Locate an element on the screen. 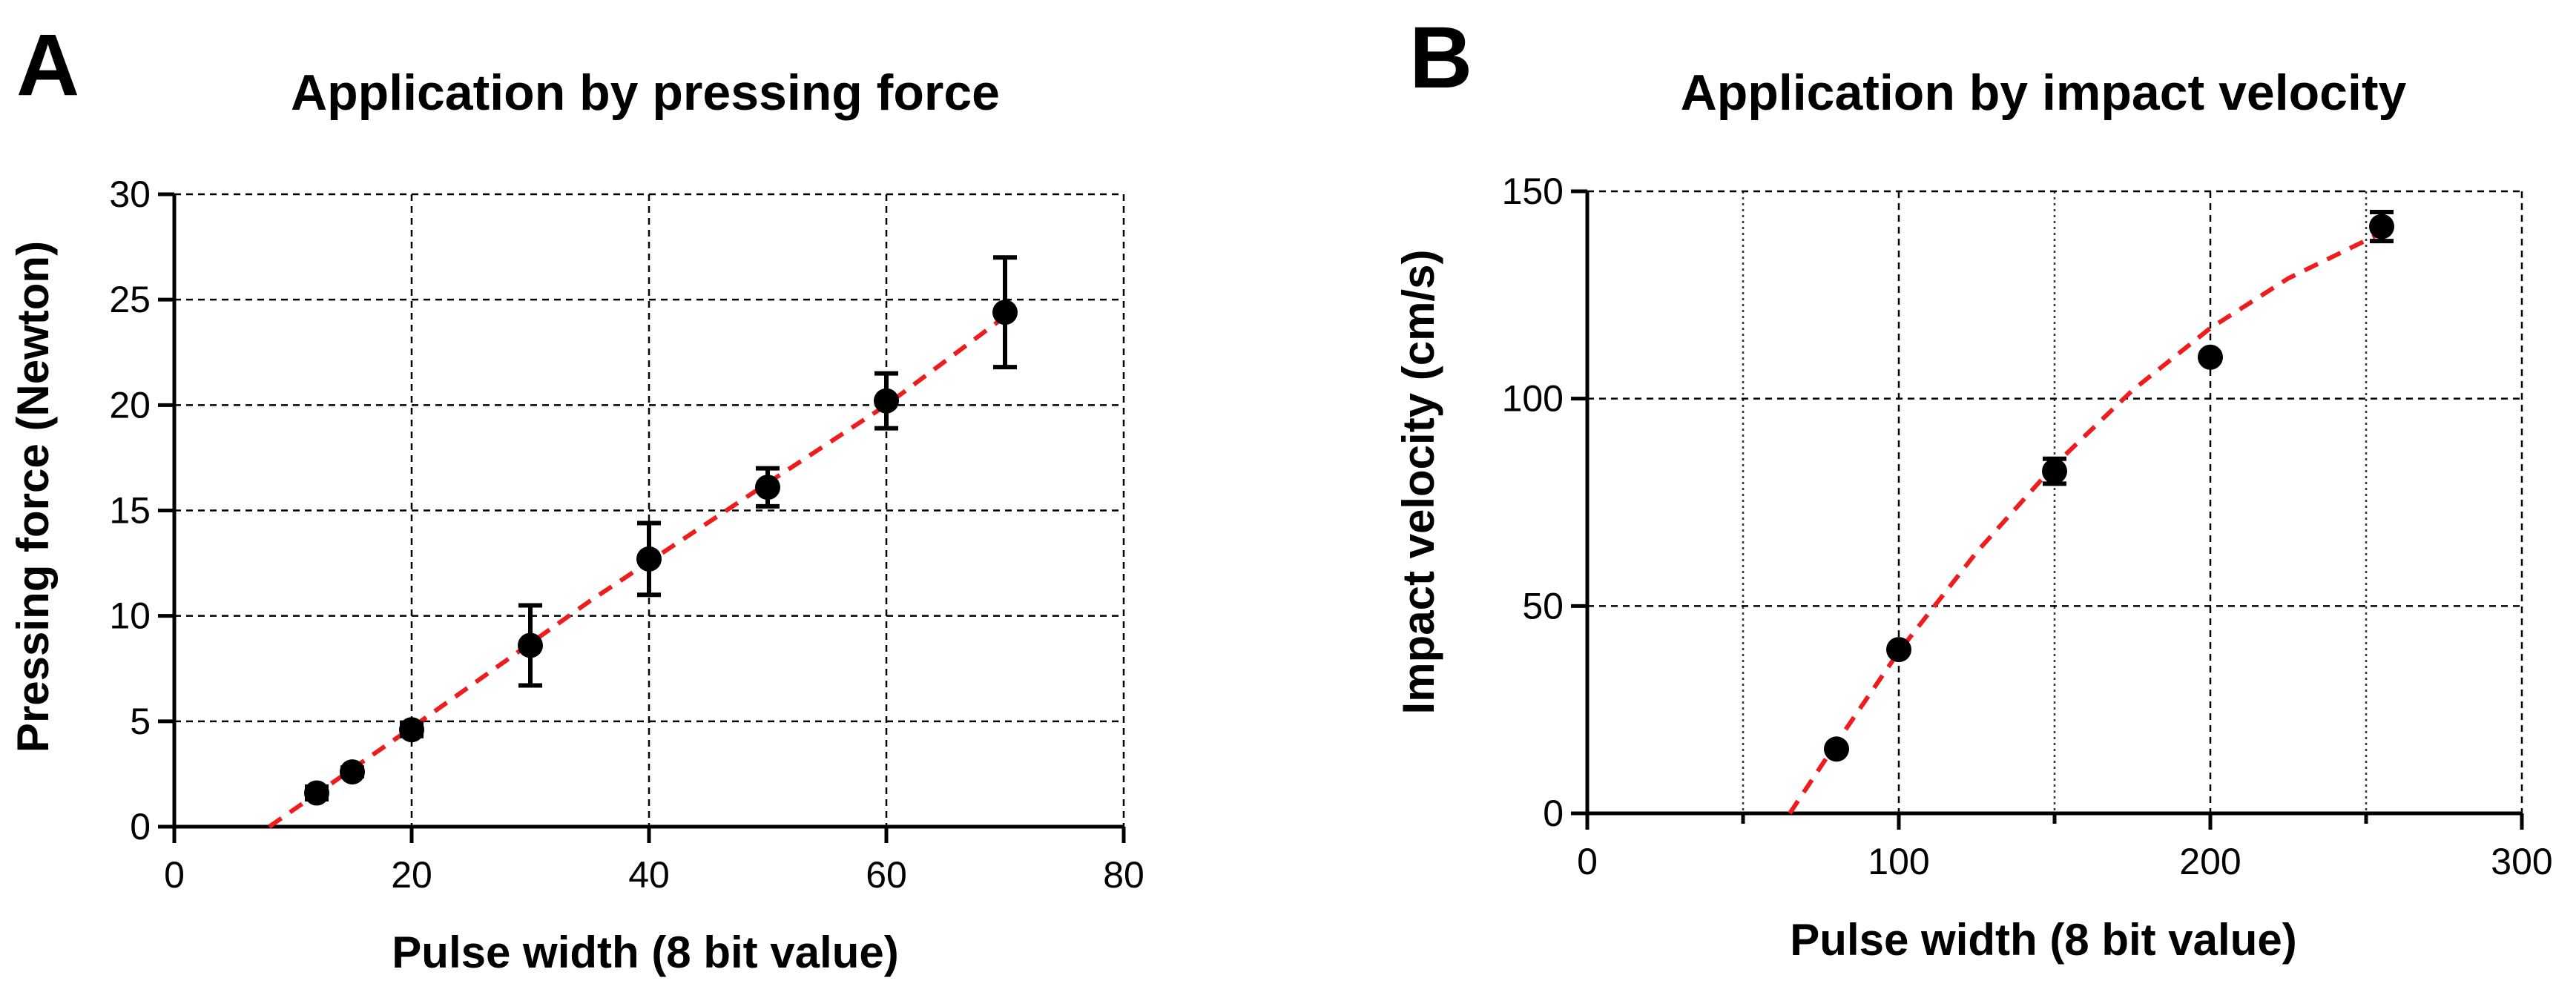 The width and height of the screenshot is (2576, 995). panel-a-y-tick-label: 20 is located at coordinates (130, 405).